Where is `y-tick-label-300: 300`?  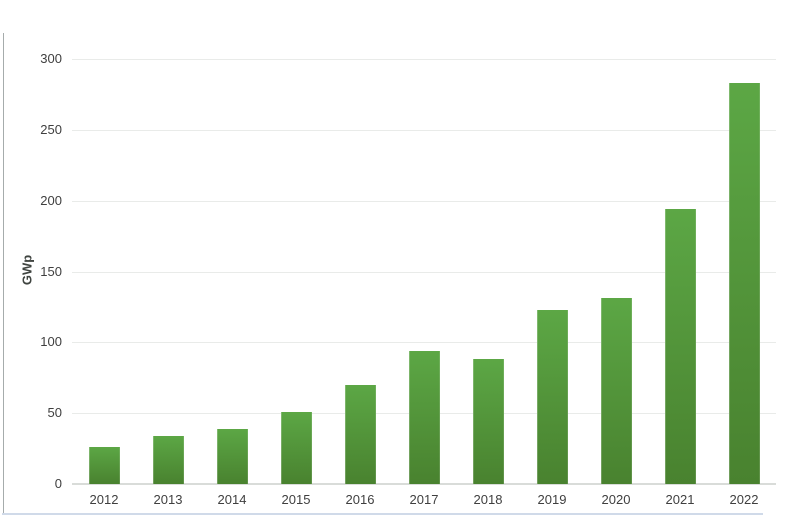 y-tick-label-300: 300 is located at coordinates (51, 58).